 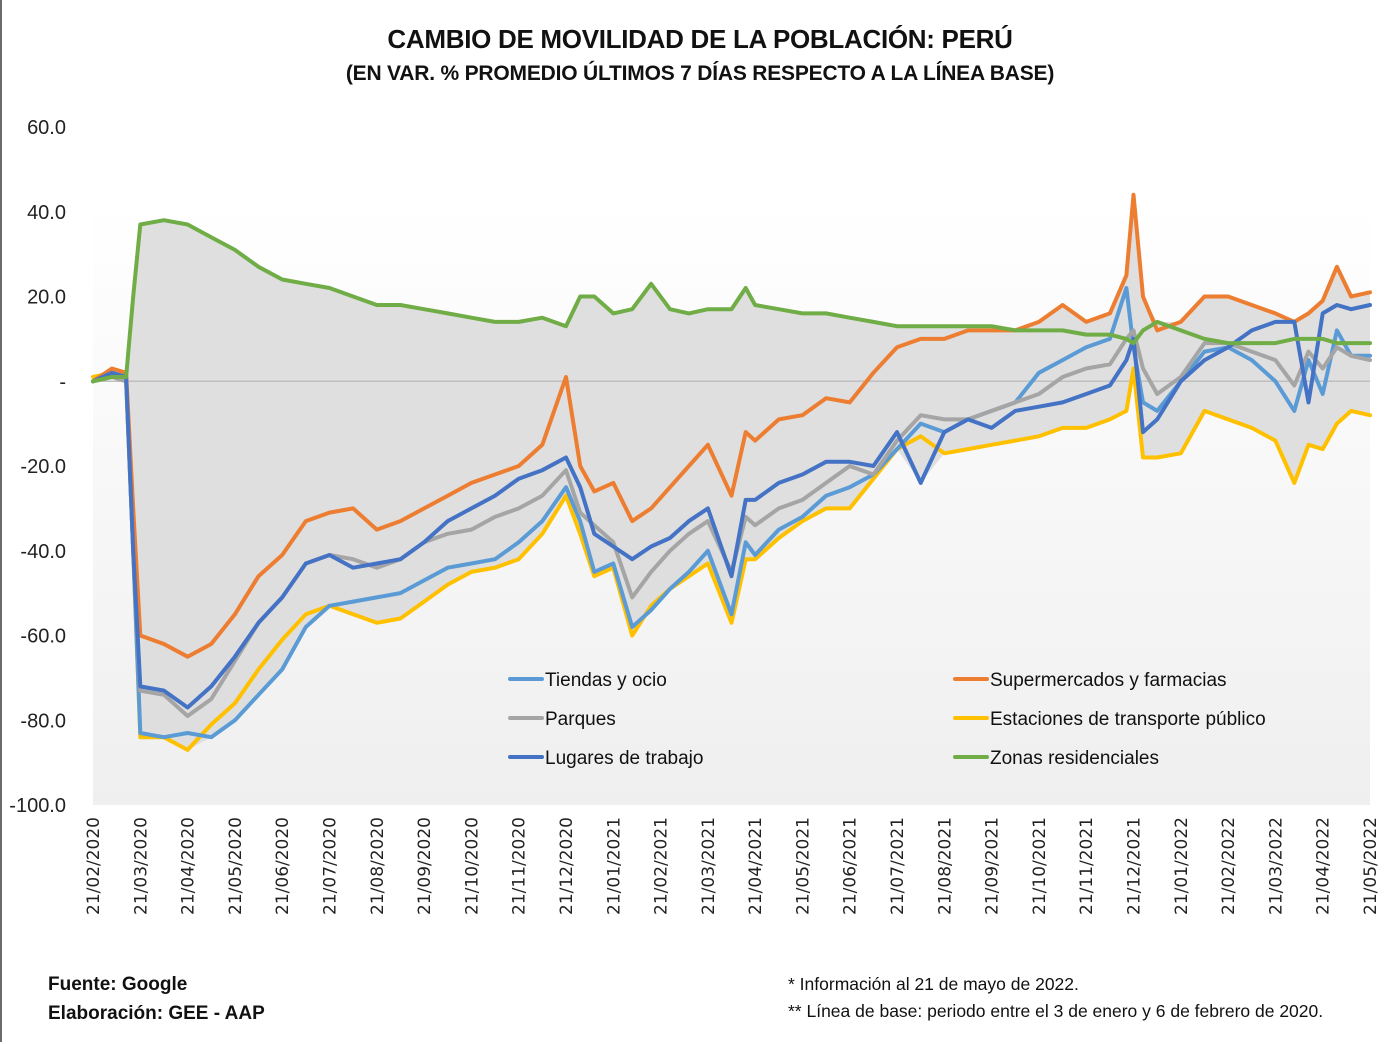 What do you see at coordinates (330, 866) in the screenshot?
I see `x-tick-label: 21/07/2020` at bounding box center [330, 866].